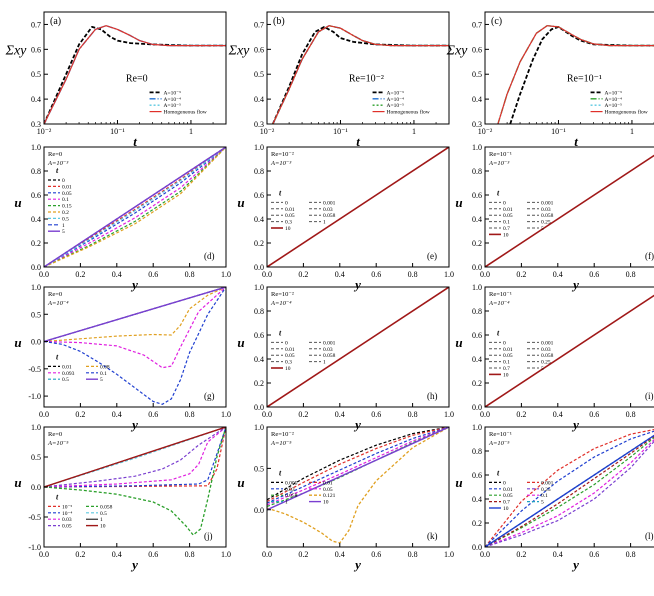 The width and height of the screenshot is (654, 596). I want to click on legend-entry: 0.3, so click(288, 223).